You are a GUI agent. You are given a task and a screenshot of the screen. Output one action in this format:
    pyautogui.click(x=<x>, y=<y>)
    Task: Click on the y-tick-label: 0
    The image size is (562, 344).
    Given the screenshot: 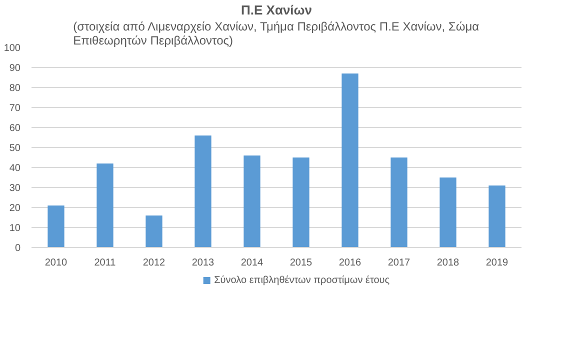 What is the action you would take?
    pyautogui.click(x=17, y=248)
    